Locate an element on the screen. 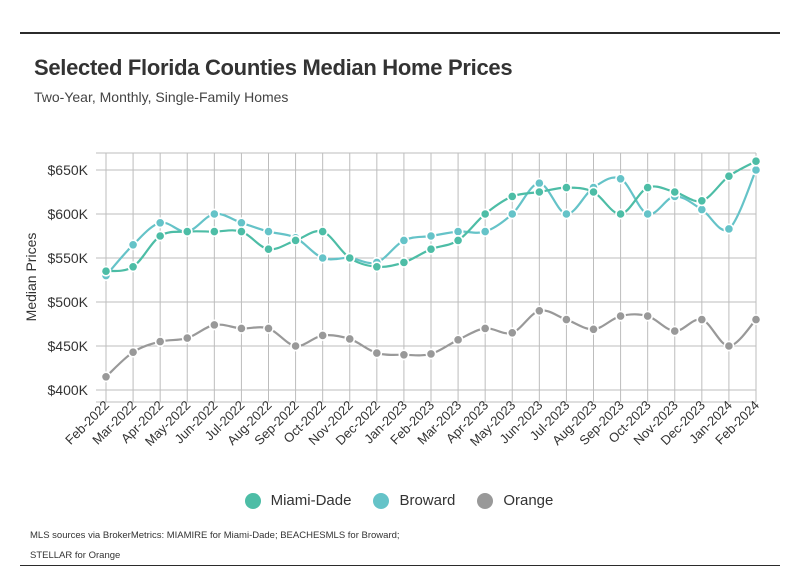 The image size is (798, 575). y-tick-label: $500K is located at coordinates (68, 302).